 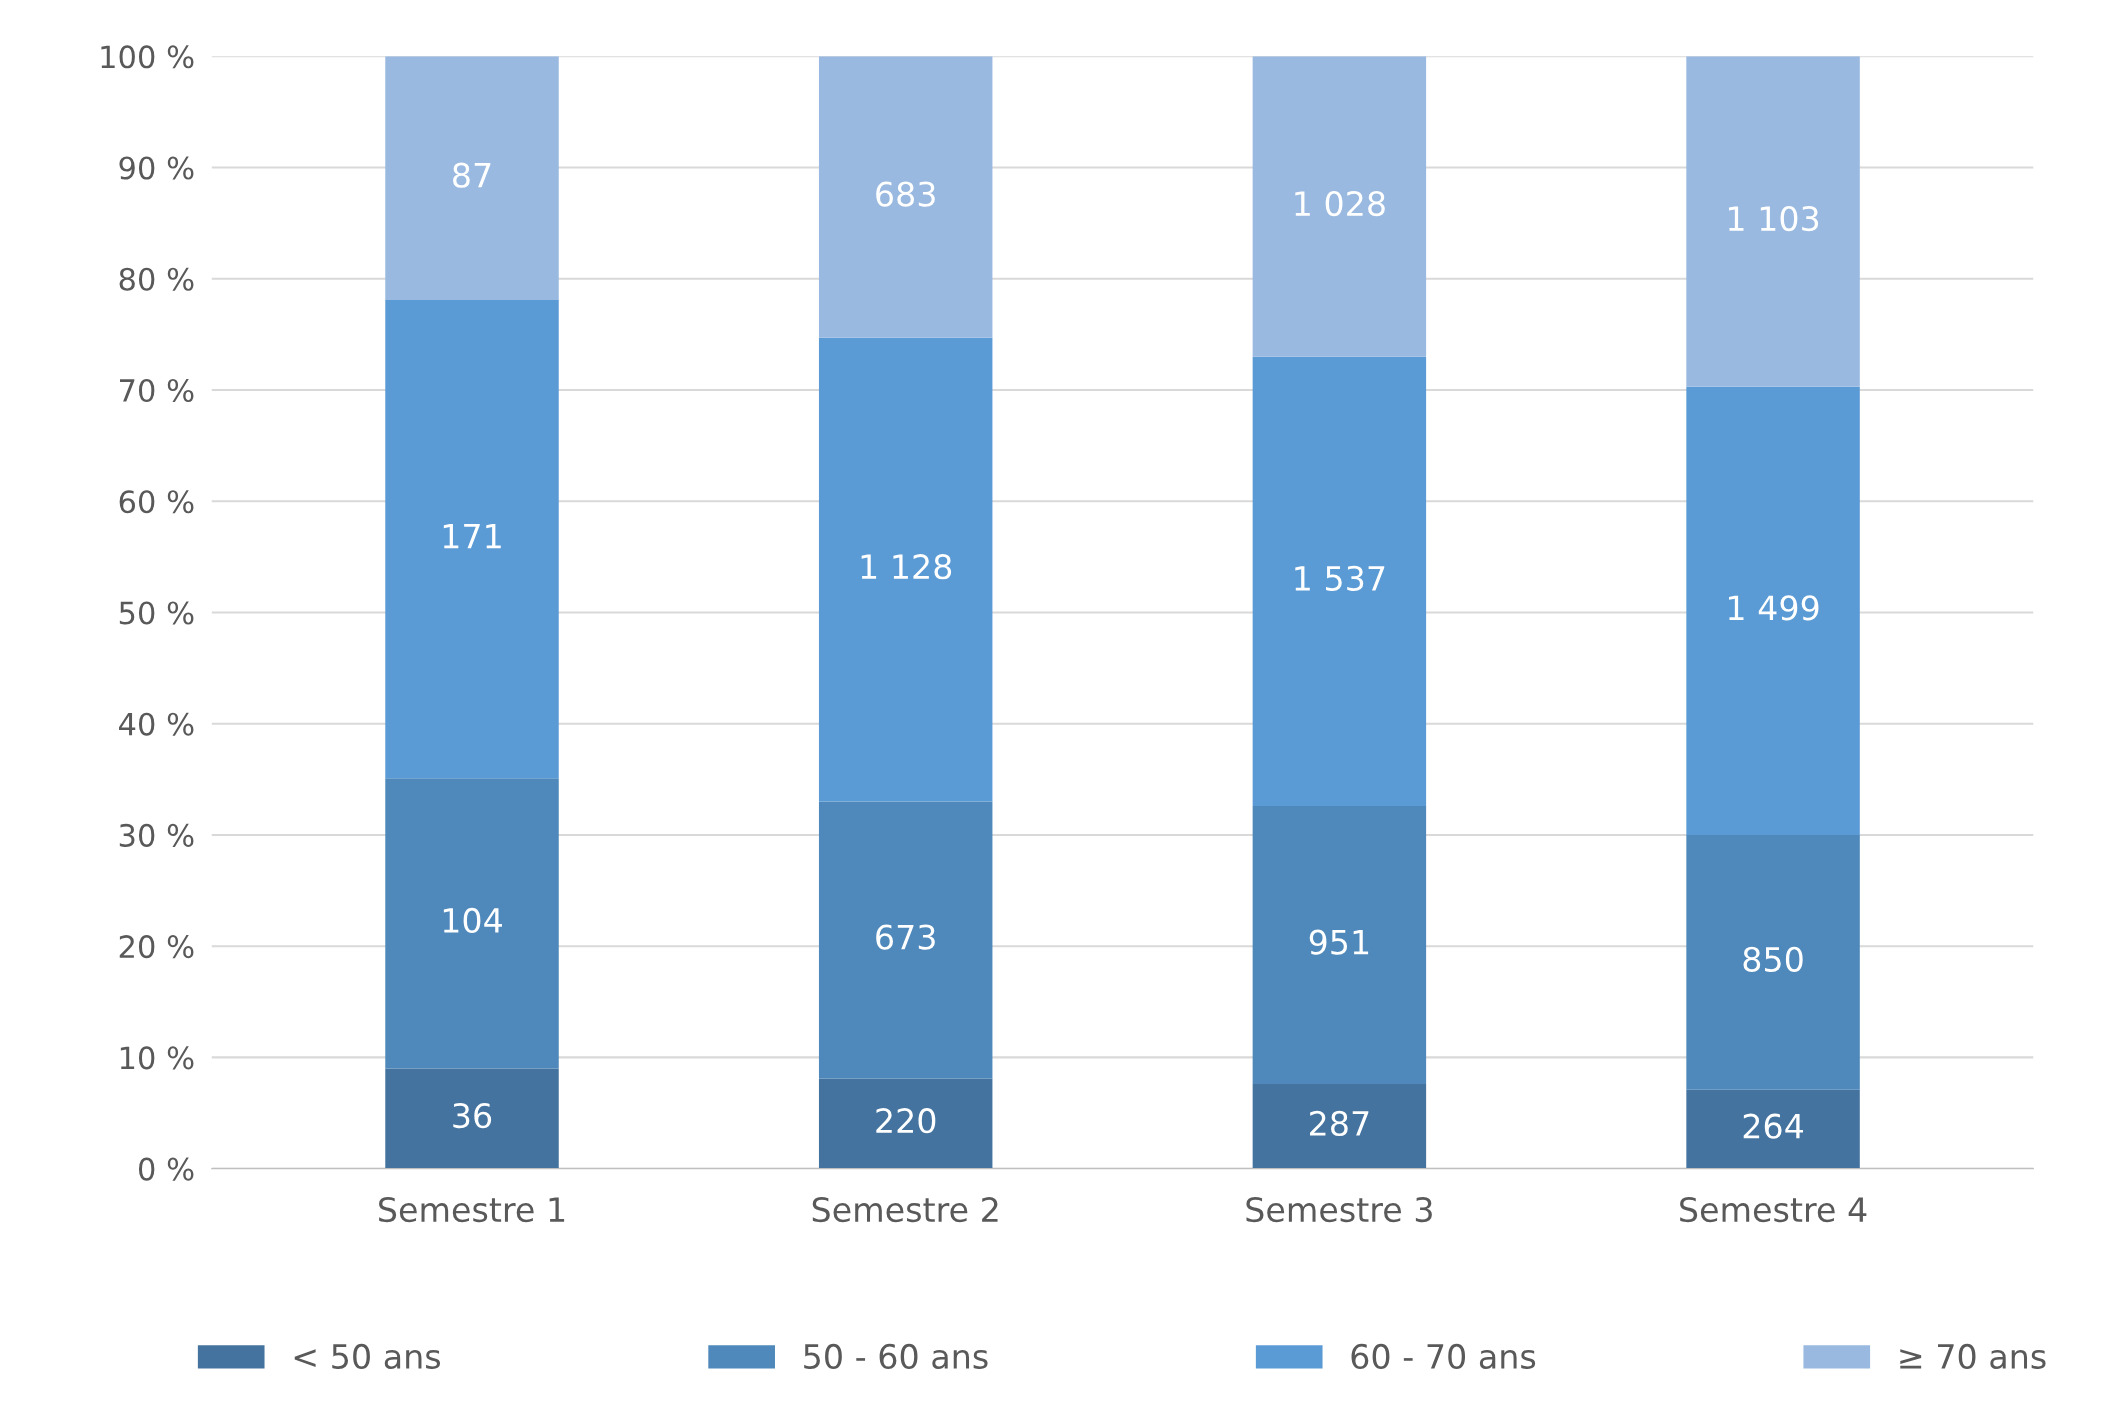 I want to click on annotation: 1 028, so click(x=1340, y=203).